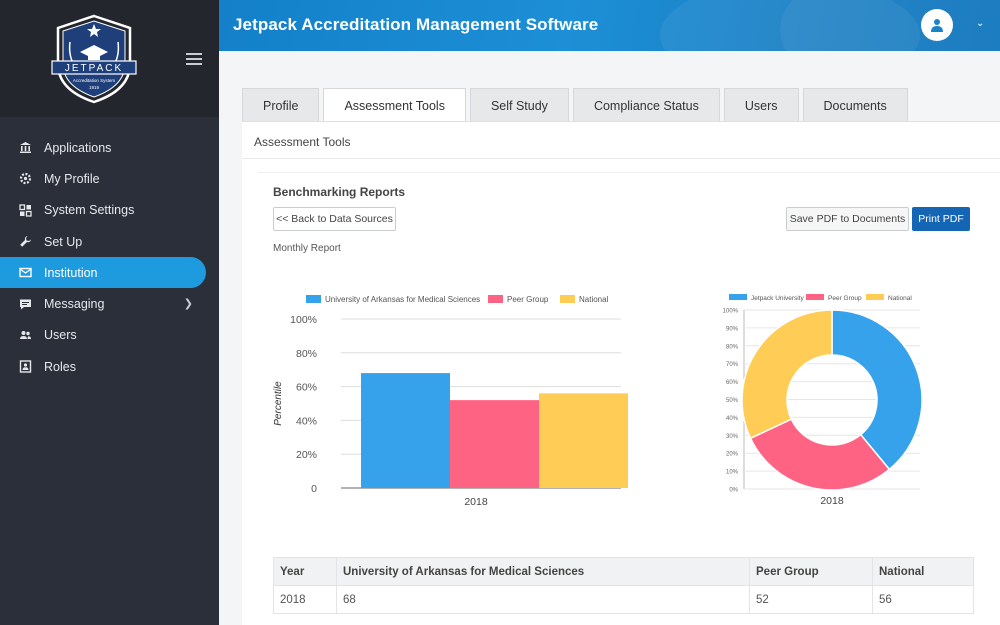 The height and width of the screenshot is (625, 1000). I want to click on table-cell-year: 2018, so click(305, 599).